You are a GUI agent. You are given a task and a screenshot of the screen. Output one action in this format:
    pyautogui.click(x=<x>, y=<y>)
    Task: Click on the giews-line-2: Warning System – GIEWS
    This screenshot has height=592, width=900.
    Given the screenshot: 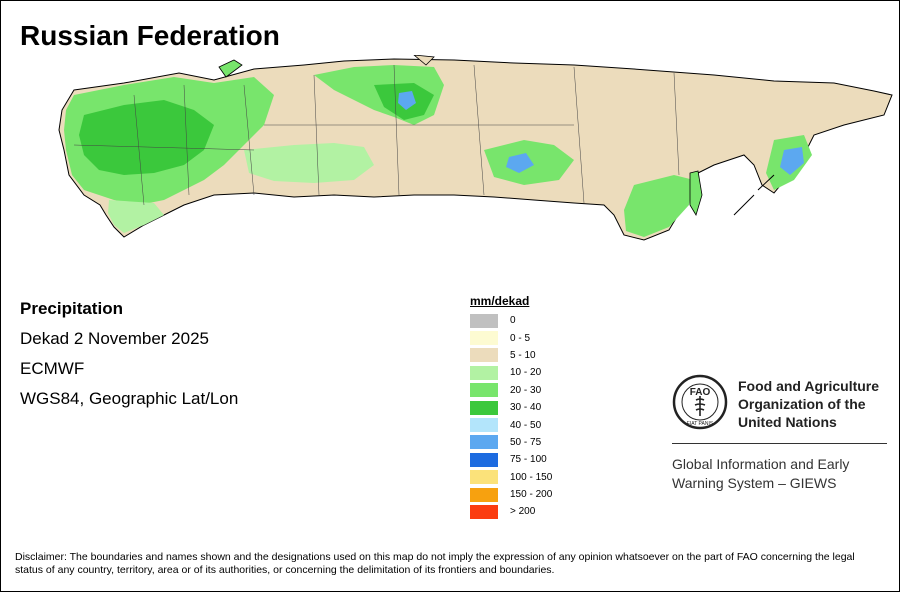 What is the action you would take?
    pyautogui.click(x=754, y=483)
    